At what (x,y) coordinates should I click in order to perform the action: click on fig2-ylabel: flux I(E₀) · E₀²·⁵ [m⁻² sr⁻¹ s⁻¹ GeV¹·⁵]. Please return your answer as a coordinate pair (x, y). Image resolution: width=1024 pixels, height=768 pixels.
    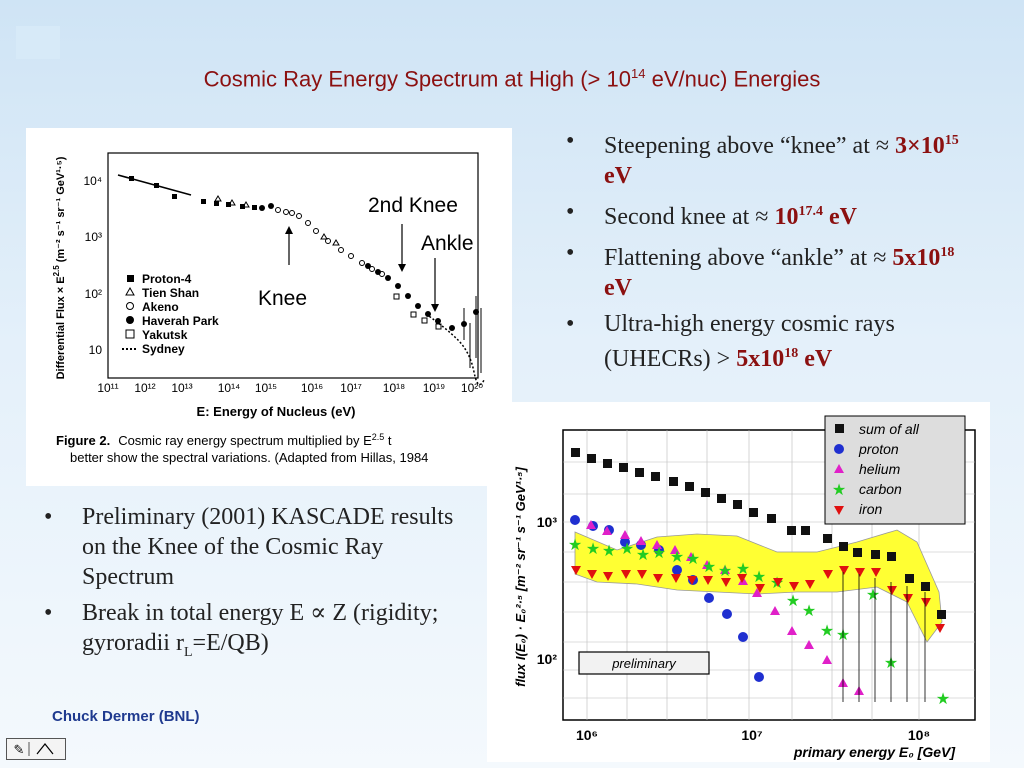
    Looking at the image, I should click on (520, 576).